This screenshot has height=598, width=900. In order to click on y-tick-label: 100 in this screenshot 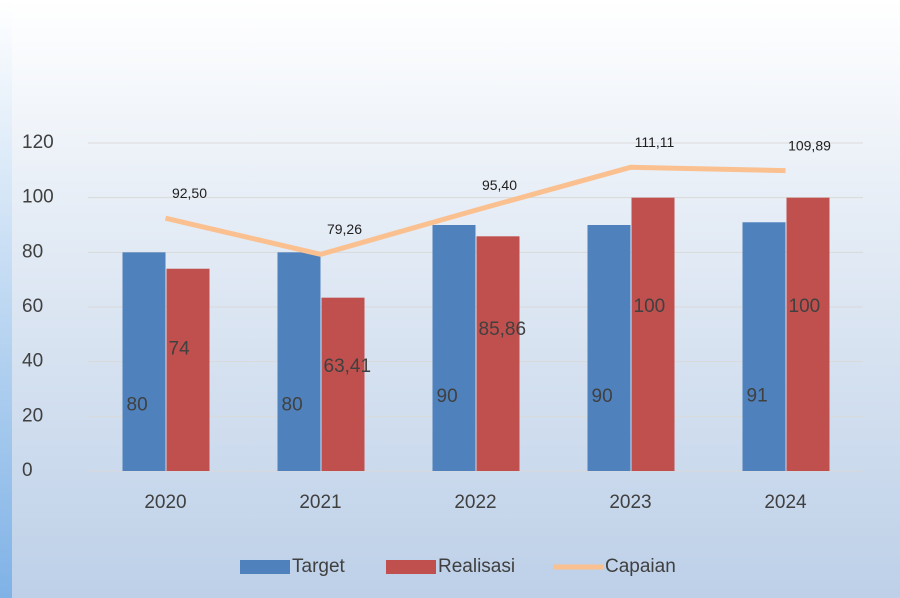, I will do `click(38, 197)`.